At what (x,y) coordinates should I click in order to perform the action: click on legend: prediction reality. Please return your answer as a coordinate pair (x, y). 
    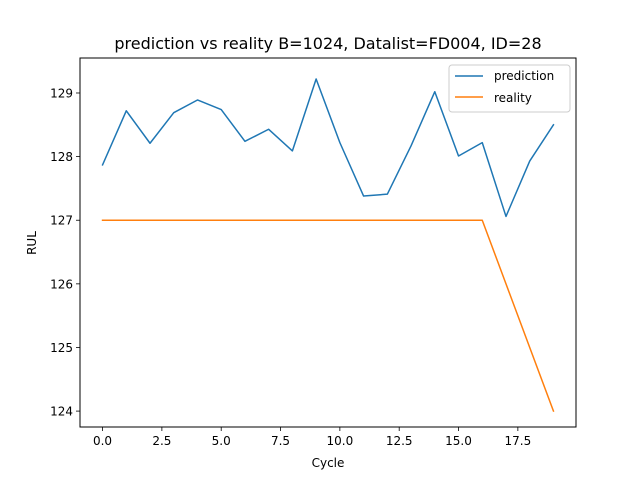
    Looking at the image, I should click on (509, 88).